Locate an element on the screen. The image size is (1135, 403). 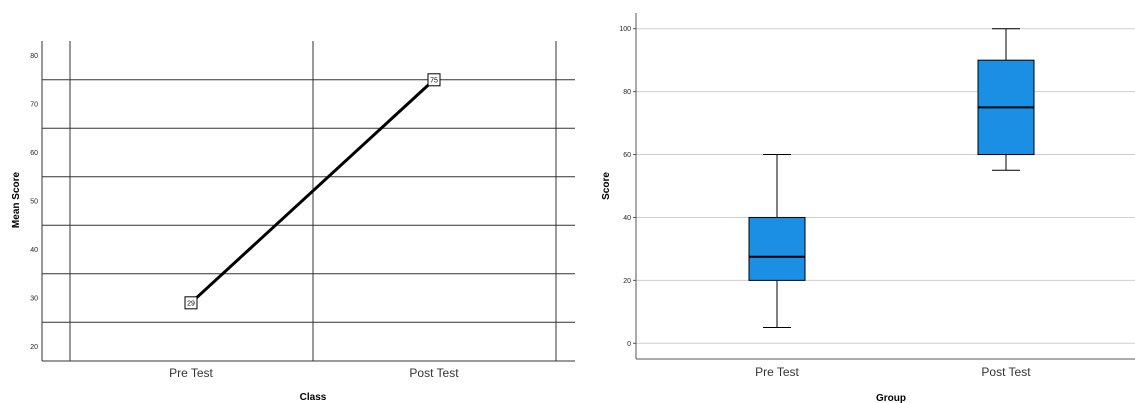
left-y-axis-title: Mean Score is located at coordinates (16, 199).